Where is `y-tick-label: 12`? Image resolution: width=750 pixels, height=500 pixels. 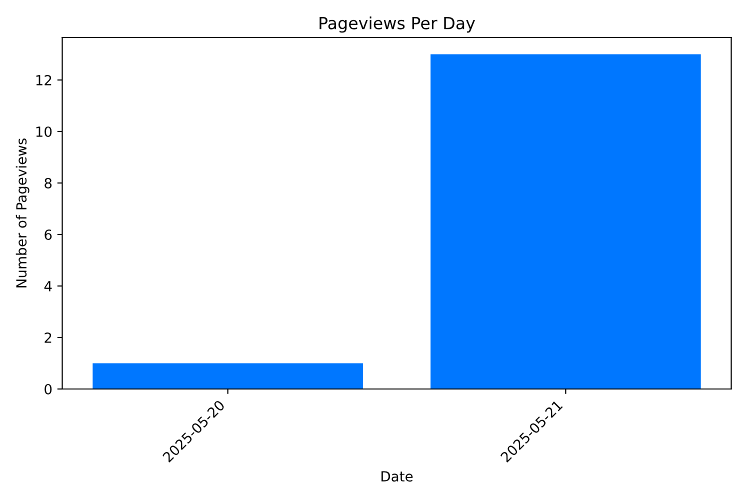 y-tick-label: 12 is located at coordinates (44, 80).